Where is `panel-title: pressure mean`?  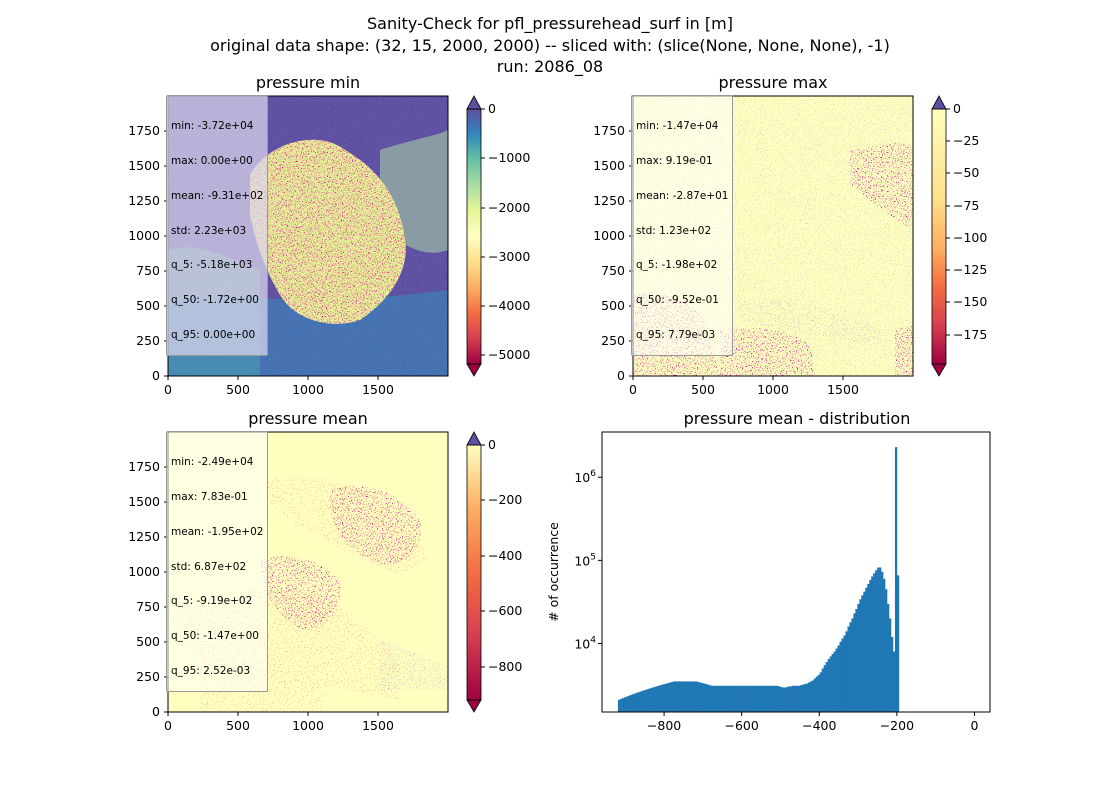 panel-title: pressure mean is located at coordinates (308, 418).